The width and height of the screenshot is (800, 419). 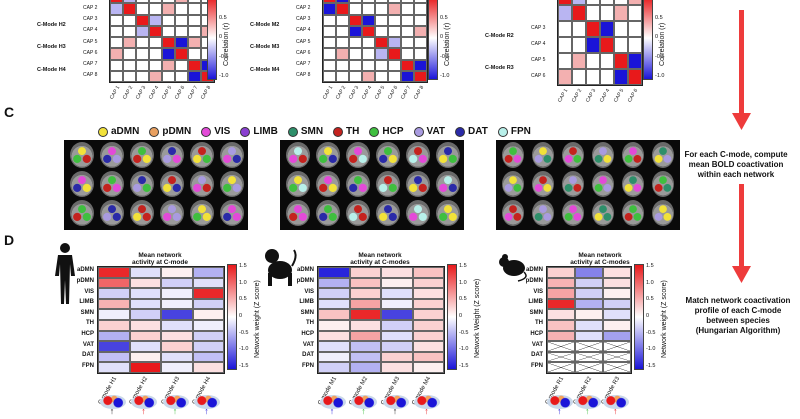 I want to click on monkey-mode-label: C-Mode M4, so click(x=265, y=69).